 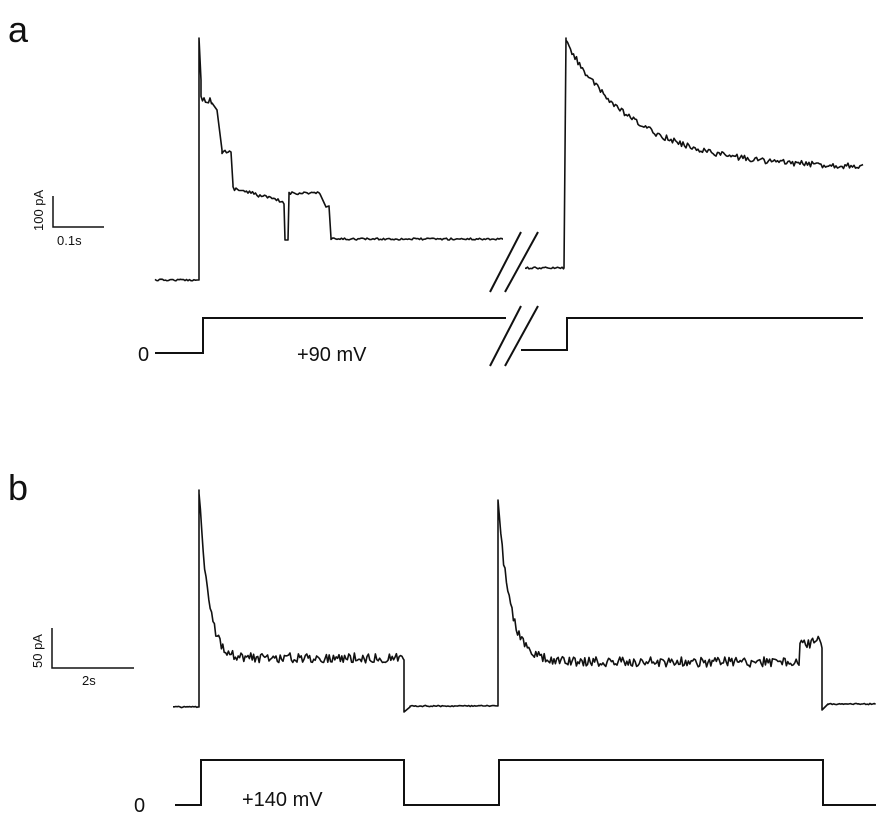 I want to click on panel-b-holding-label: 0, so click(x=139, y=804).